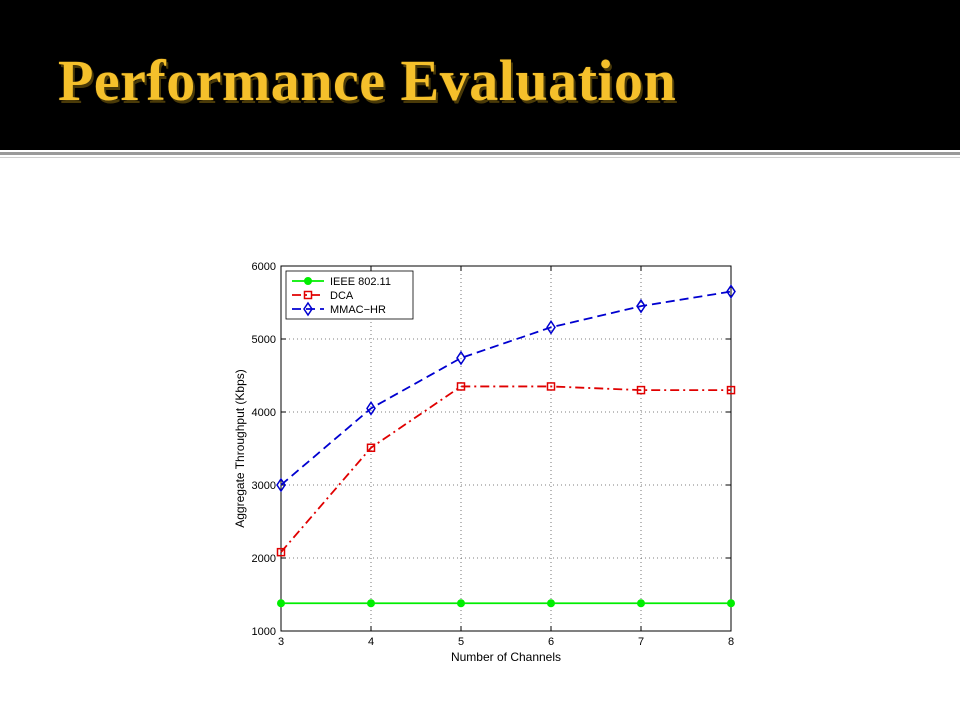 Image resolution: width=960 pixels, height=720 pixels. What do you see at coordinates (264, 340) in the screenshot?
I see `y-tick-label: 5000` at bounding box center [264, 340].